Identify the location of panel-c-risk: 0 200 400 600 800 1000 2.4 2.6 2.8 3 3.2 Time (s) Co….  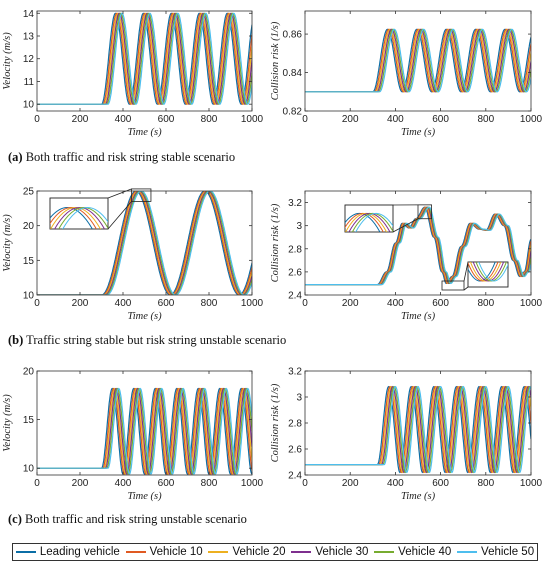
(406, 435).